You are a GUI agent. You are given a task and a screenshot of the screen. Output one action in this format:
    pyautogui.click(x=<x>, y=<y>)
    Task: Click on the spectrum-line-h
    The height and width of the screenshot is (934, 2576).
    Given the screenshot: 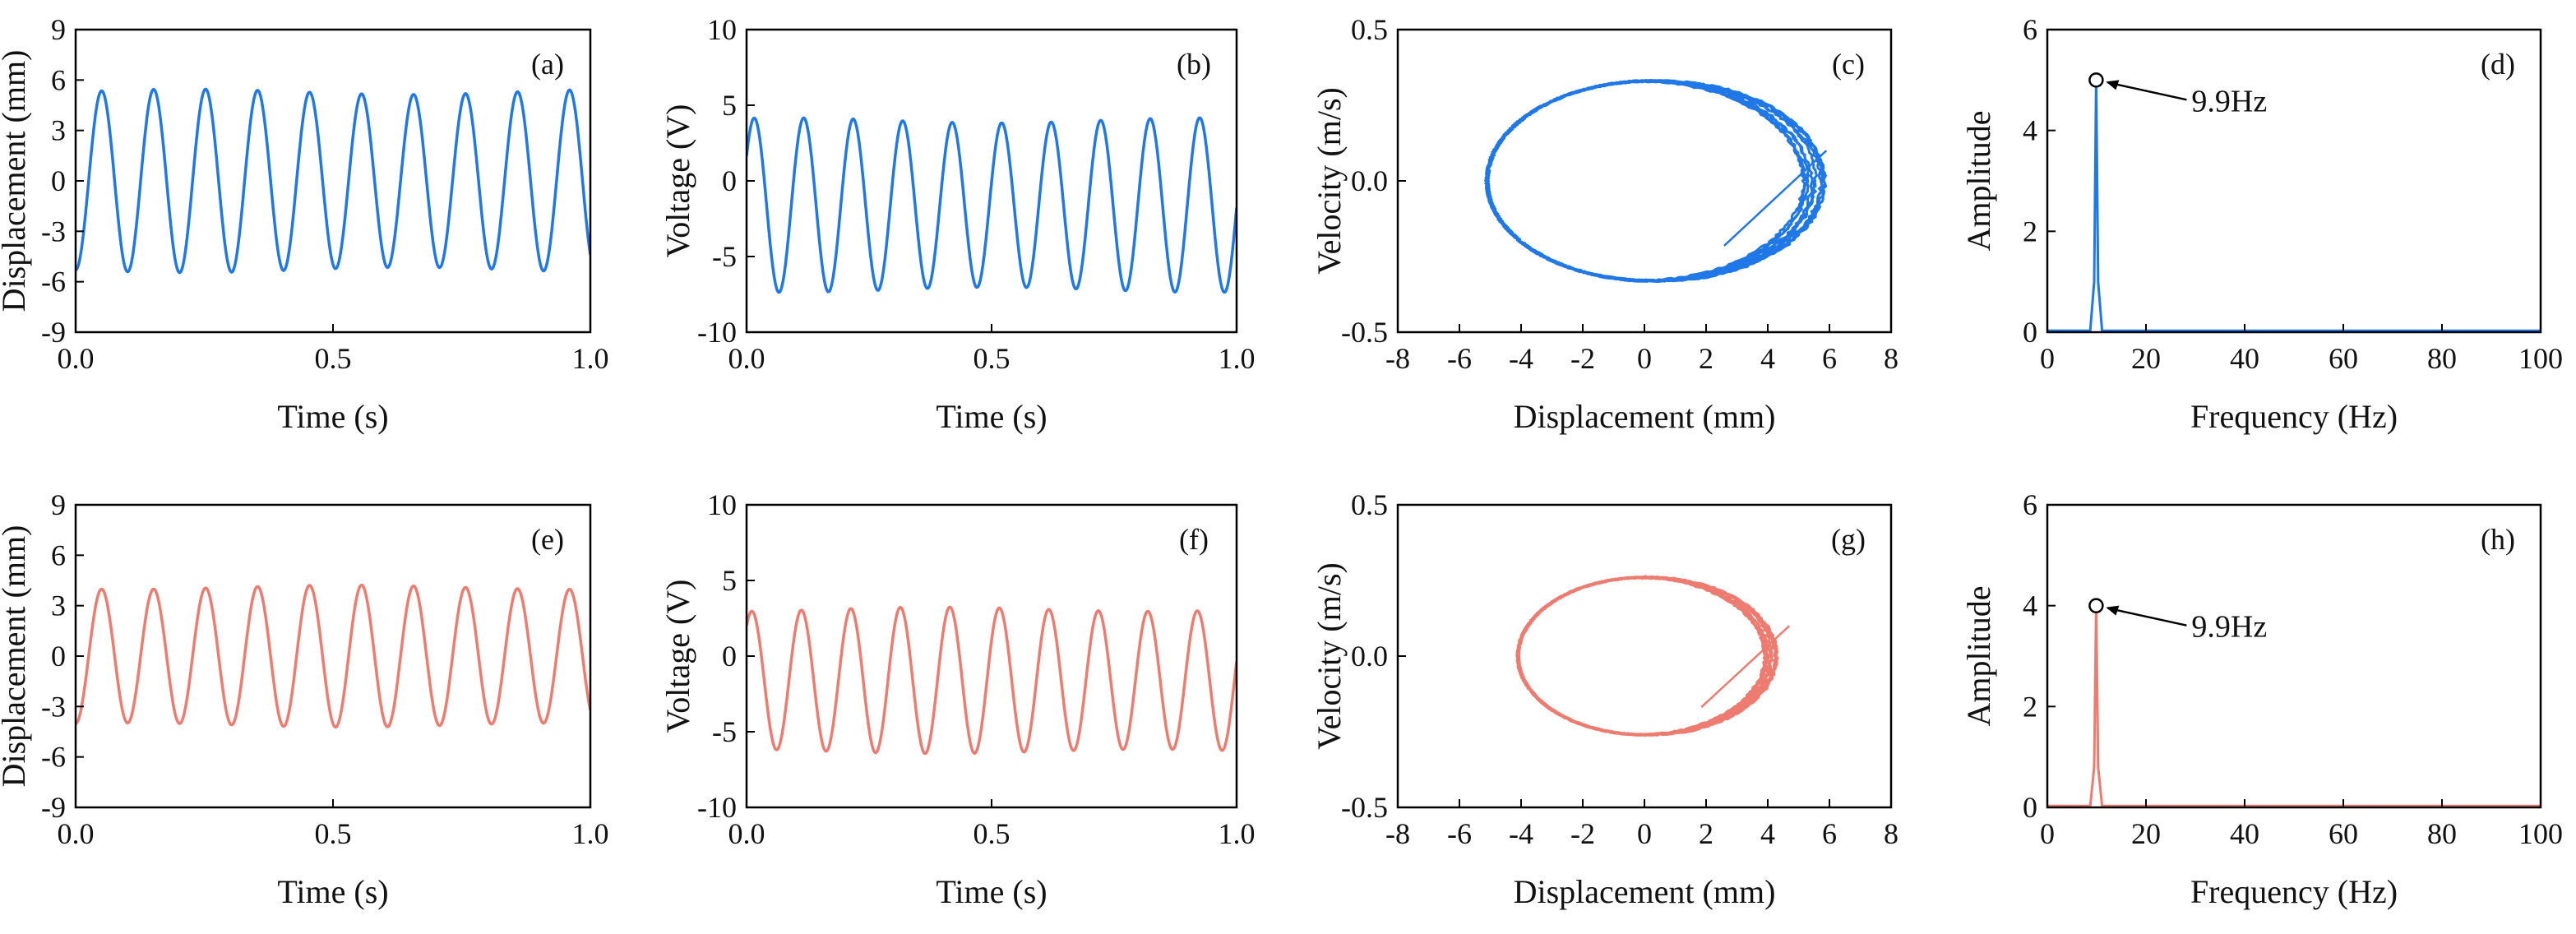 What is the action you would take?
    pyautogui.click(x=2294, y=706)
    